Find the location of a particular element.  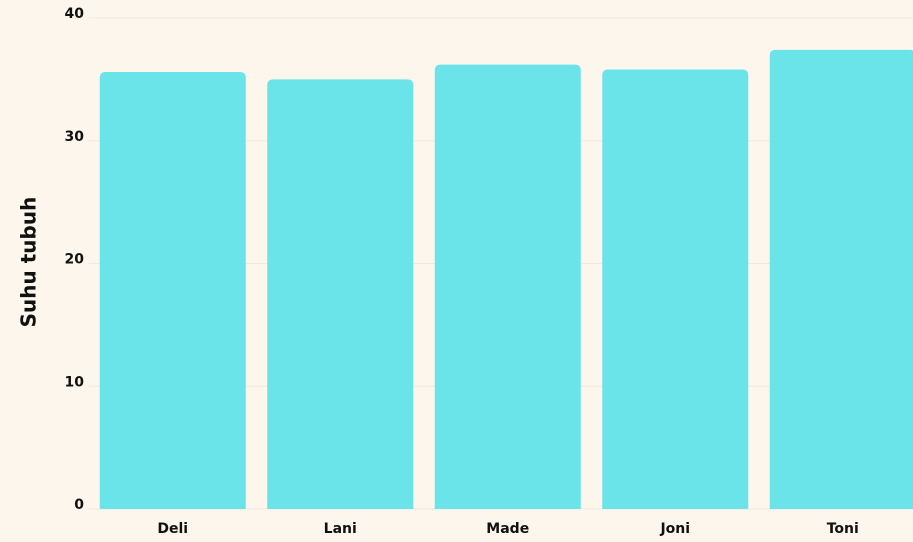

x-tick-label: Made is located at coordinates (507, 529).